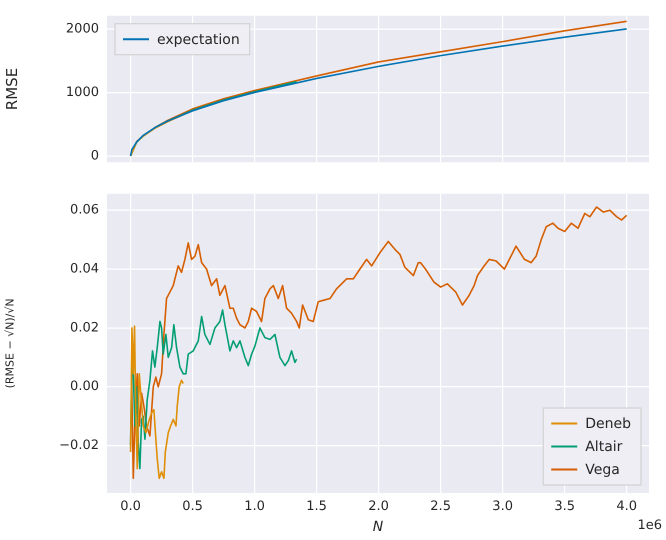 This screenshot has width=666, height=540. What do you see at coordinates (82, 92) in the screenshot?
I see `y-tick-label: 1000` at bounding box center [82, 92].